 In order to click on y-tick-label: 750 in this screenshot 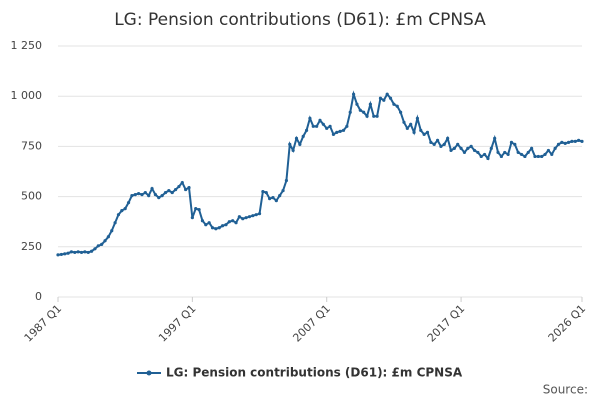, I will do `click(31, 145)`.